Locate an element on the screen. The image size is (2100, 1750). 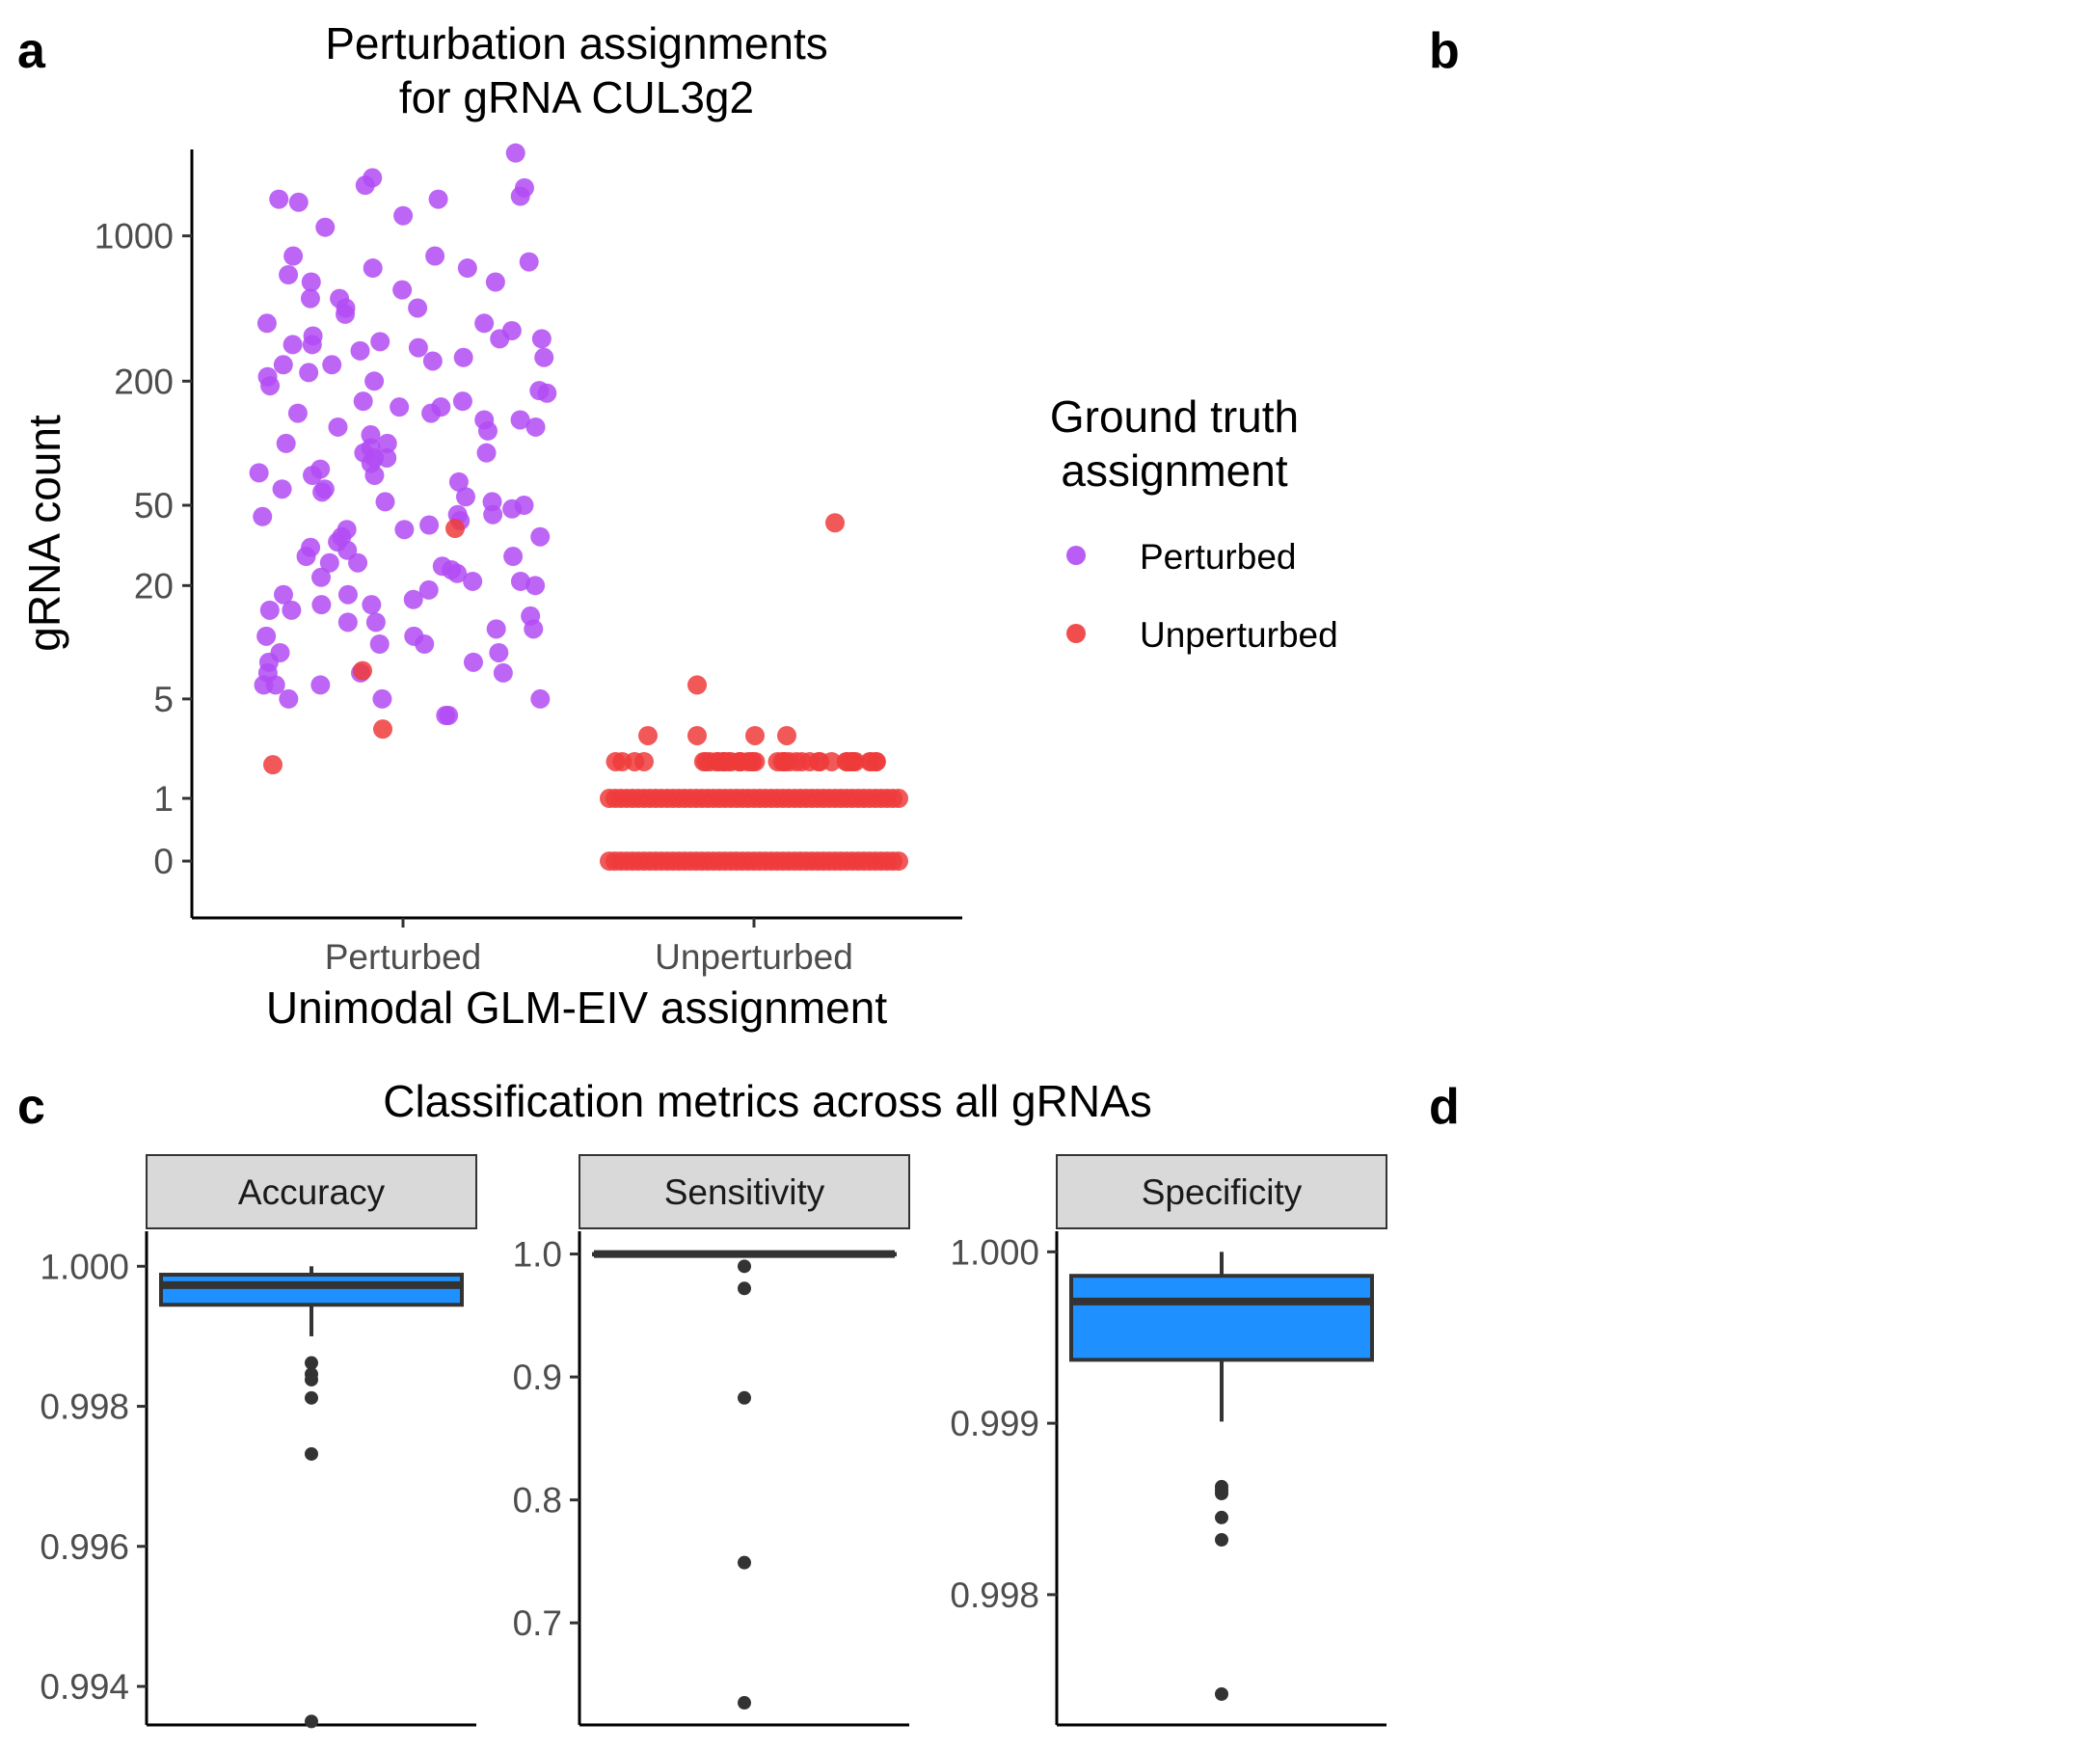
scatter-title-line-2: for gRNA CUL3g2 is located at coordinates (576, 97).